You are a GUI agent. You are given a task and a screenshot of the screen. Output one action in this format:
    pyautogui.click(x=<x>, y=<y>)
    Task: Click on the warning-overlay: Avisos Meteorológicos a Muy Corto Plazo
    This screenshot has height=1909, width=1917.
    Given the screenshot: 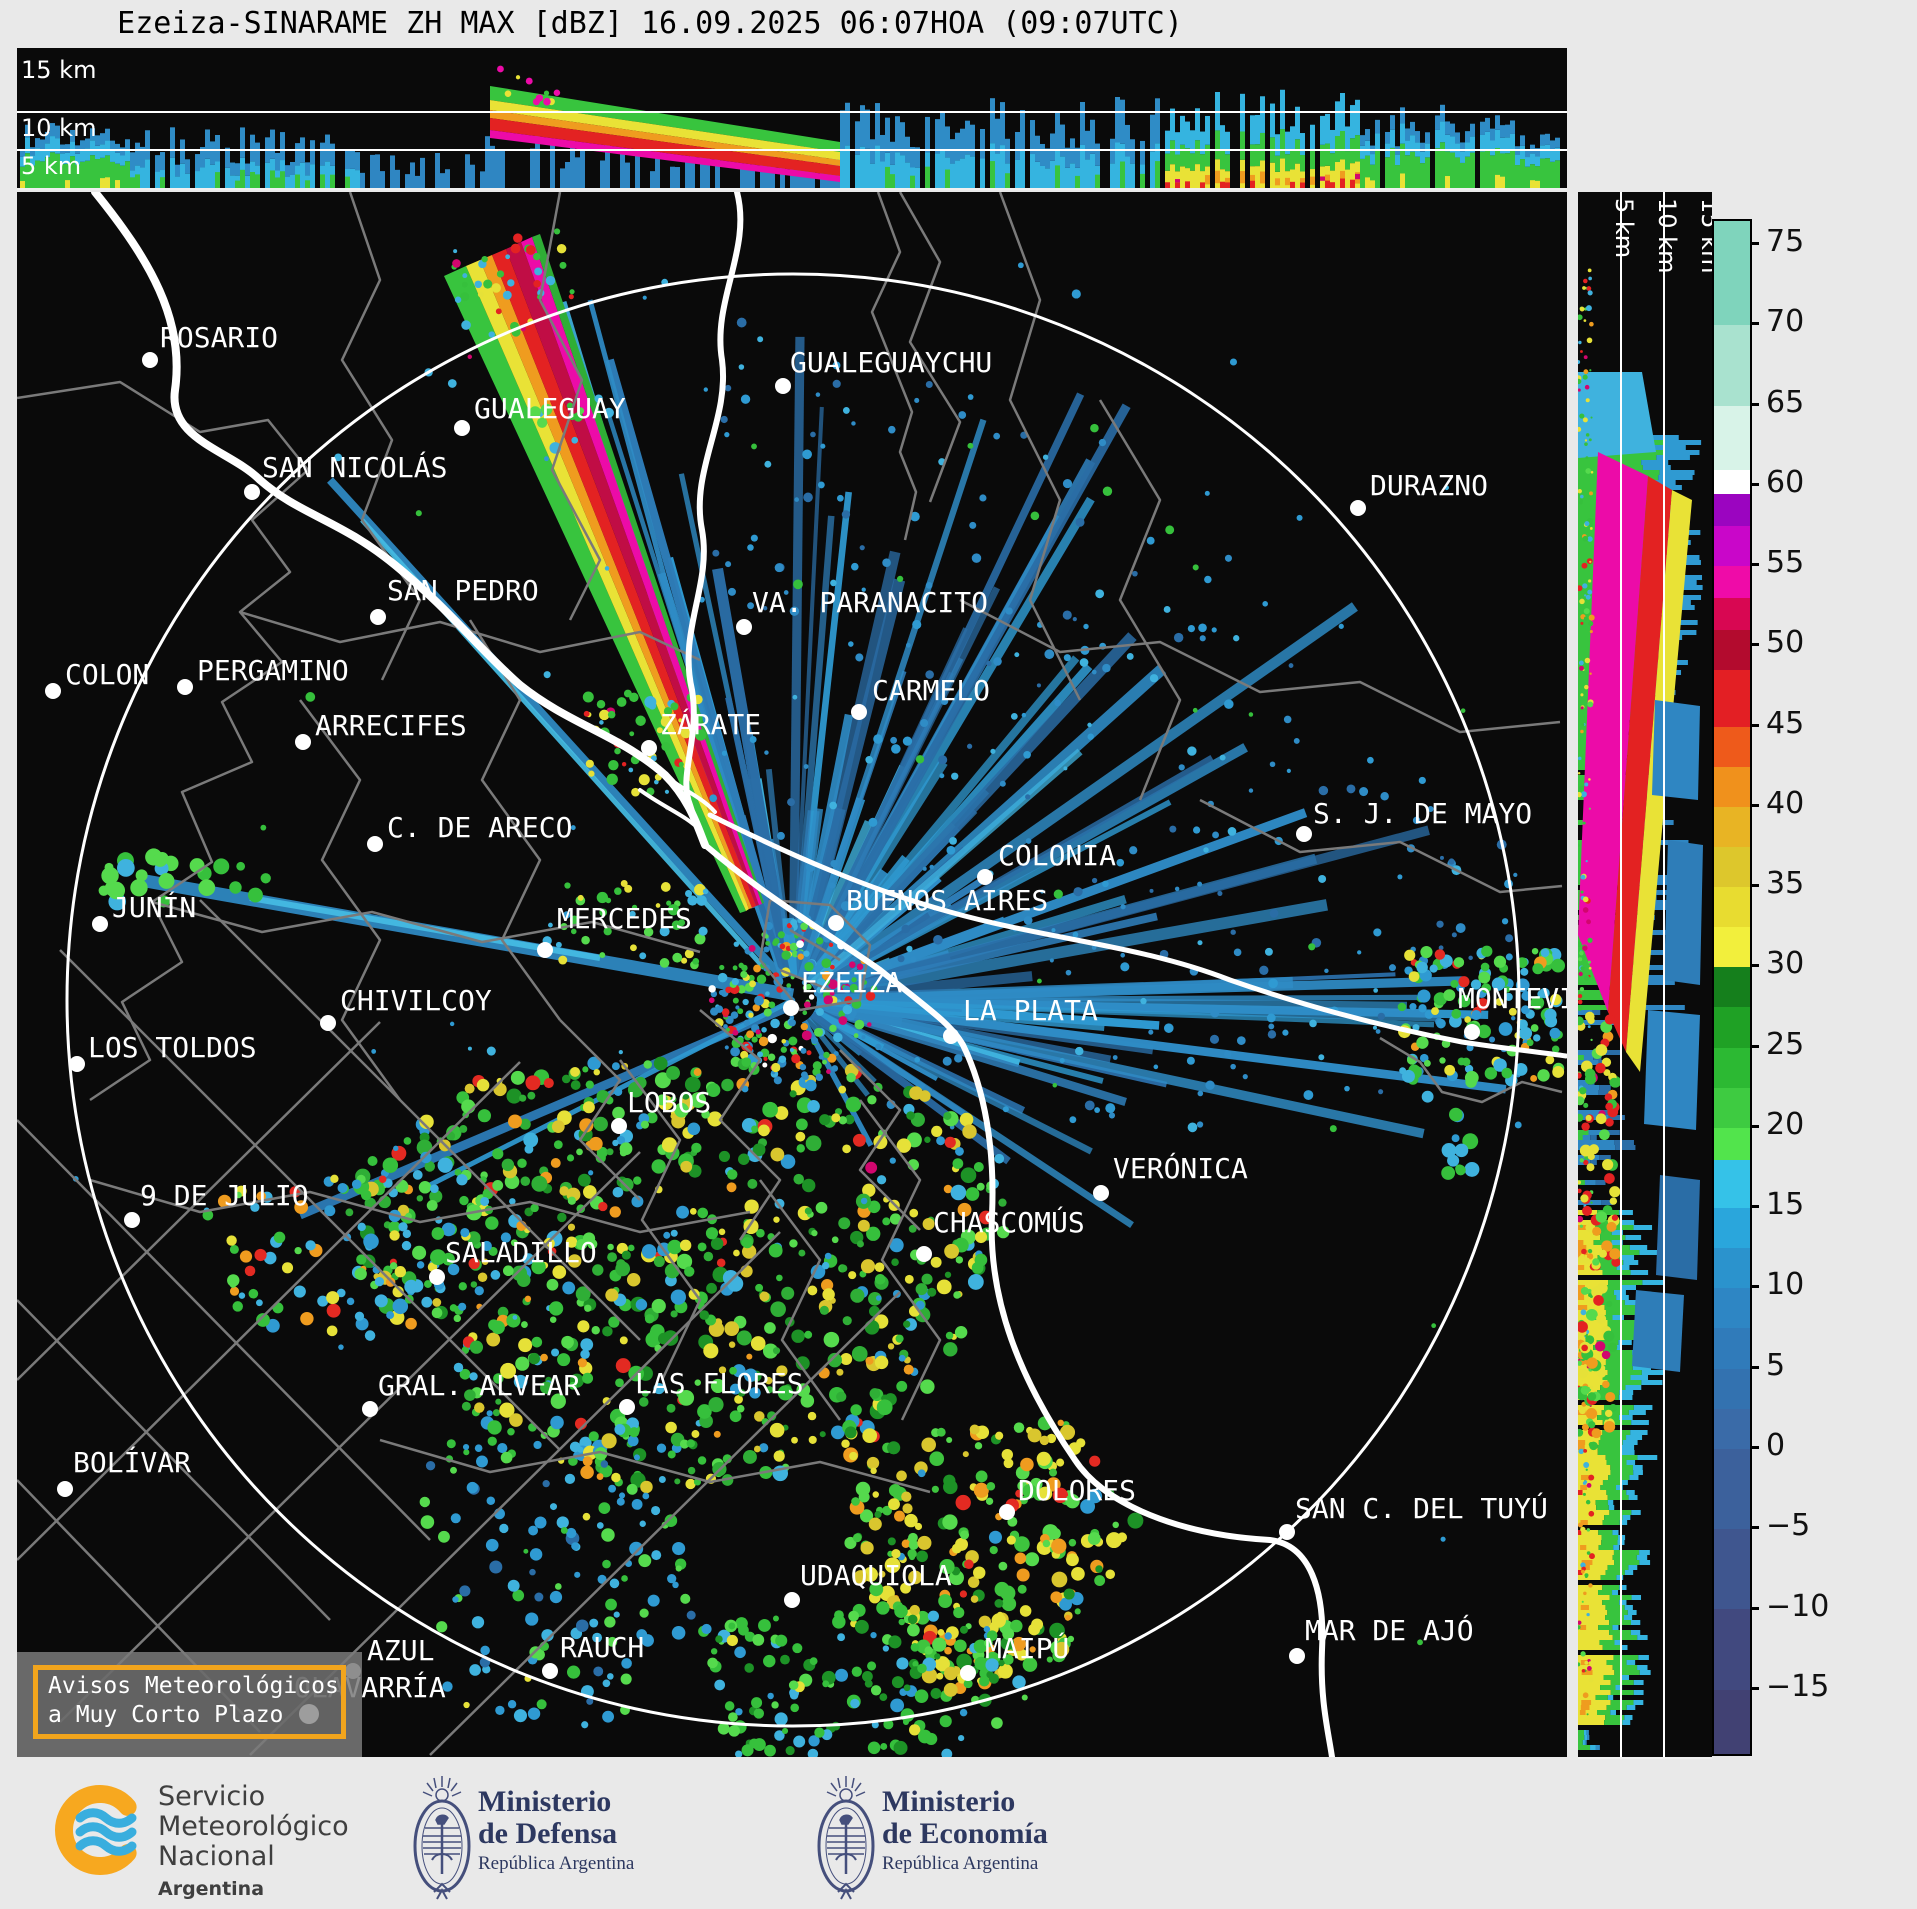 What is the action you would take?
    pyautogui.click(x=189, y=1704)
    